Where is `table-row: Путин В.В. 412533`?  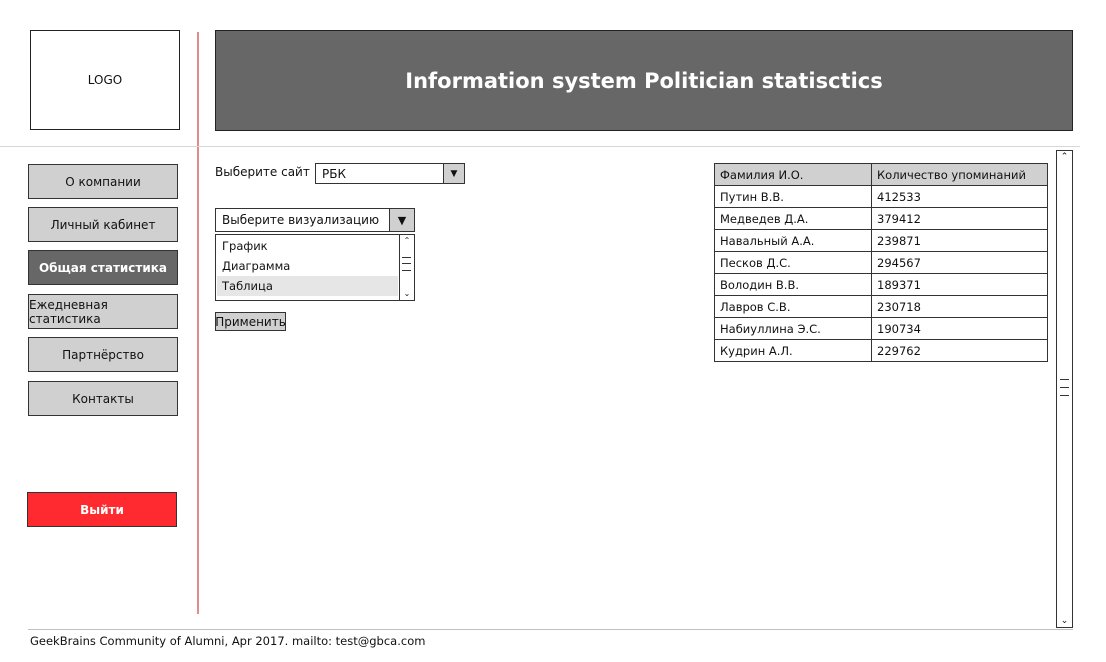 table-row: Путин В.В. 412533 is located at coordinates (881, 196).